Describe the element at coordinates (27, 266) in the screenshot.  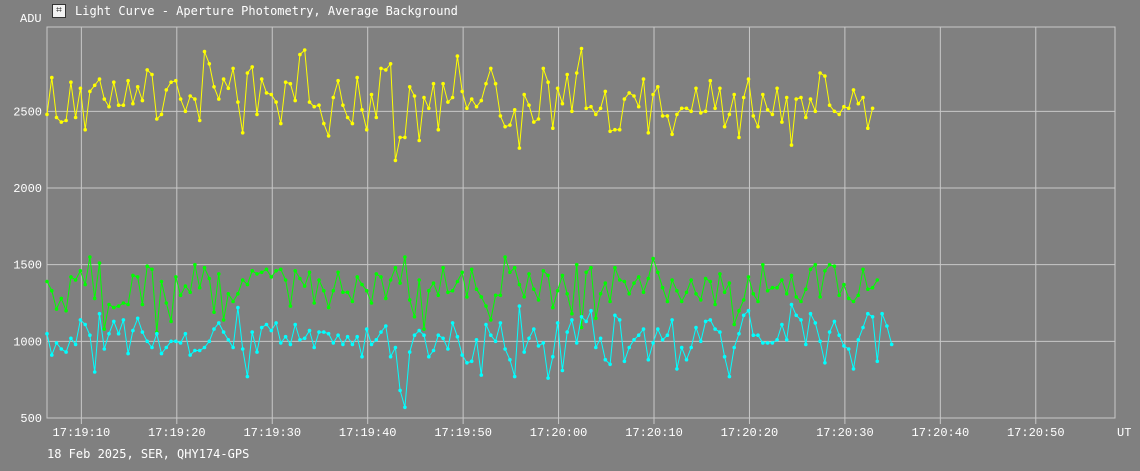
I see `y-tick-label: 1500` at that location.